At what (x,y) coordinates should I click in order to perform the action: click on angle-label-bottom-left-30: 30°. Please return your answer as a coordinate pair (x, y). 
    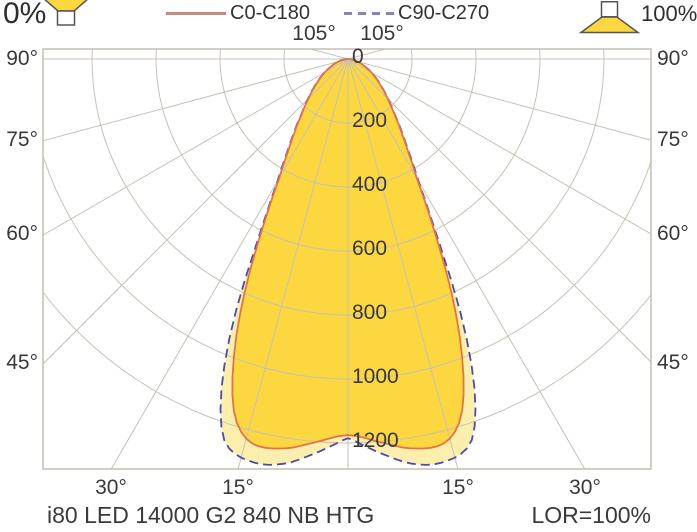
    Looking at the image, I should click on (111, 487).